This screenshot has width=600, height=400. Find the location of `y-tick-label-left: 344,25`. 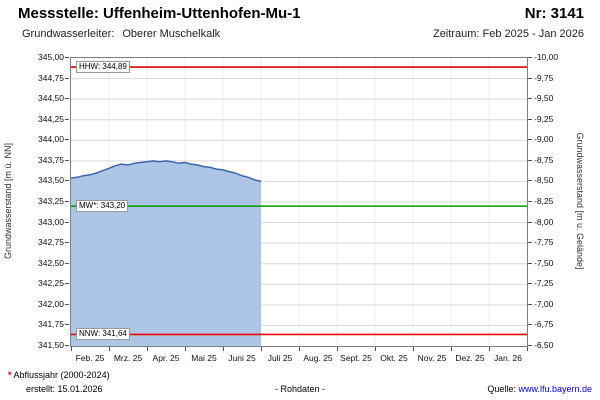

y-tick-label-left: 344,25 is located at coordinates (51, 118).